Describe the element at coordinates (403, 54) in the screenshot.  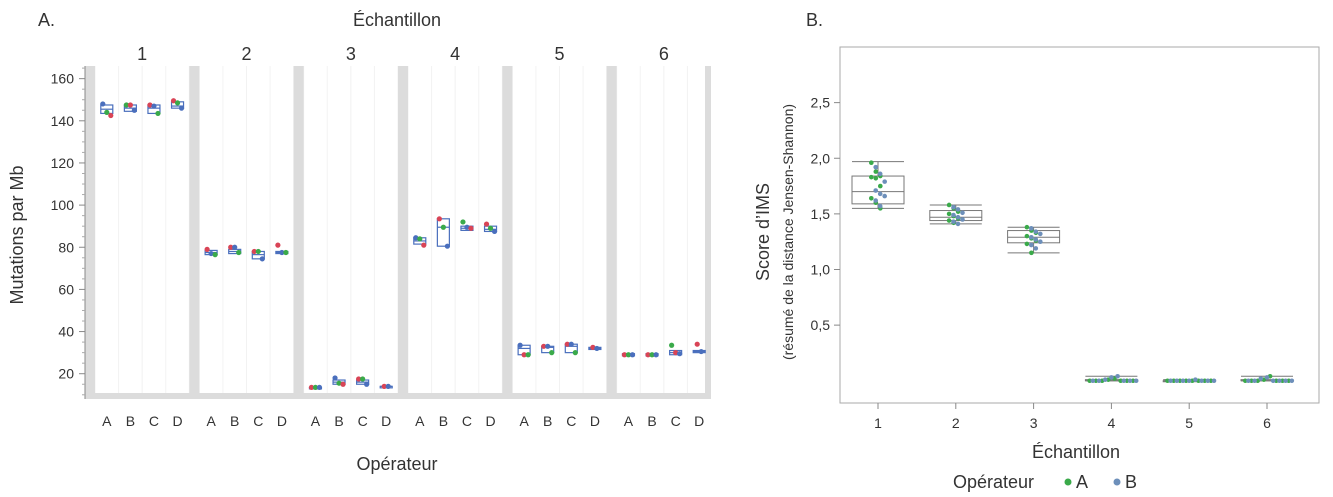
I see `panel-a-group-labels: 1 2 3 4 5 6` at that location.